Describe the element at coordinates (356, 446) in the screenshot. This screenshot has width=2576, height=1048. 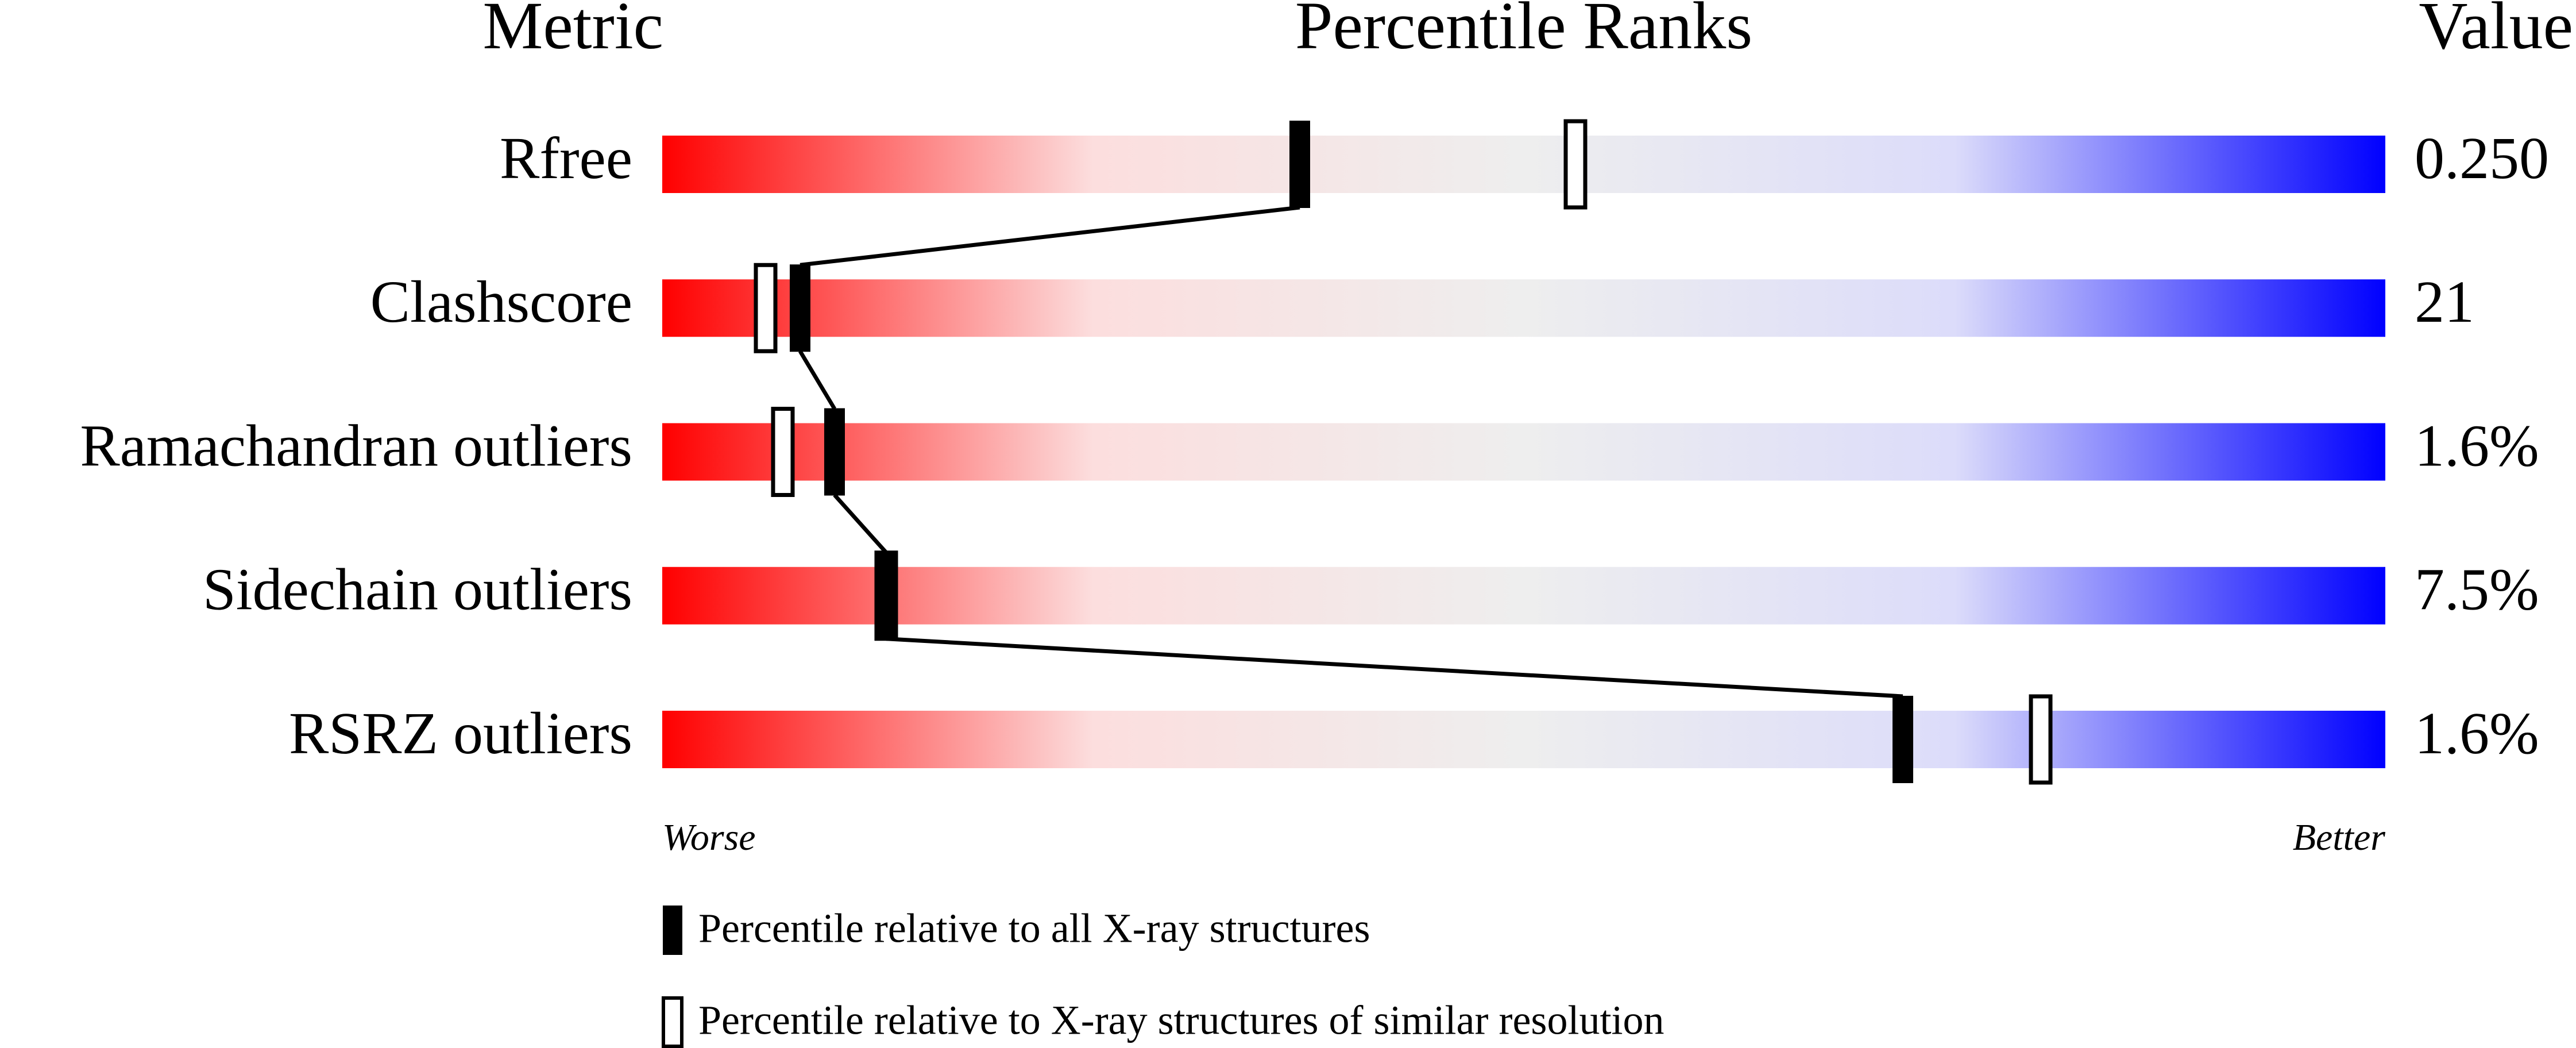
I see `metric-label: Ramachandran outliers` at that location.